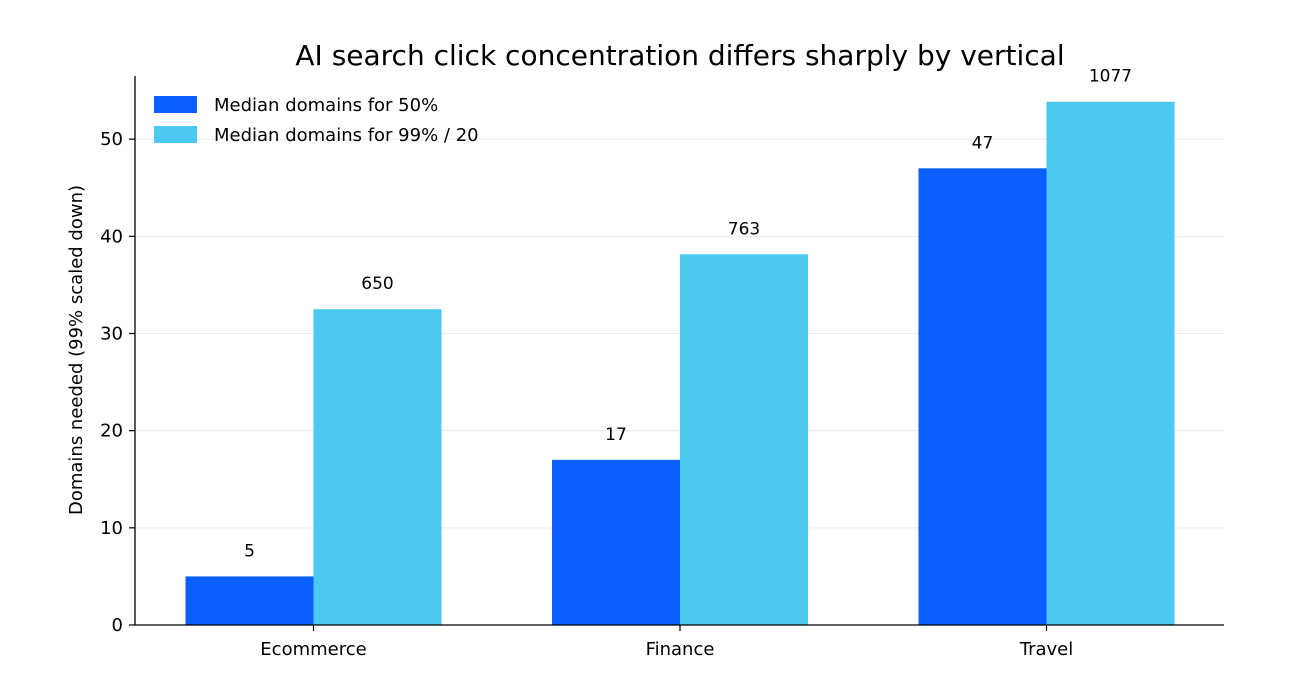 The height and width of the screenshot is (700, 1298). What do you see at coordinates (111, 236) in the screenshot?
I see `y-tick-label-40: 40` at bounding box center [111, 236].